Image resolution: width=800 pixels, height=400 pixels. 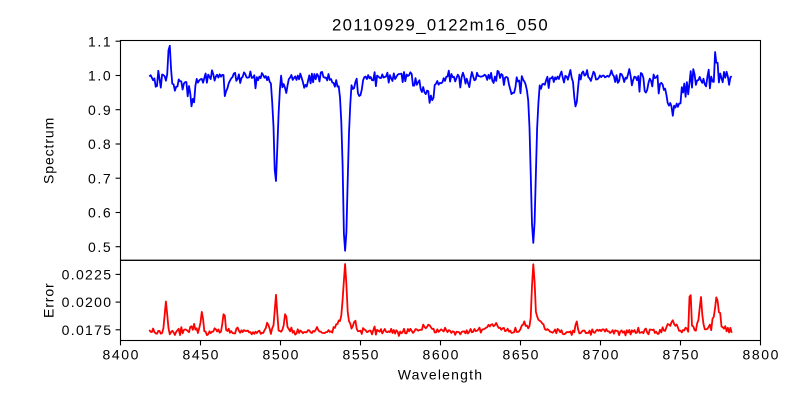 I want to click on svg-text: 8400, so click(x=122, y=355).